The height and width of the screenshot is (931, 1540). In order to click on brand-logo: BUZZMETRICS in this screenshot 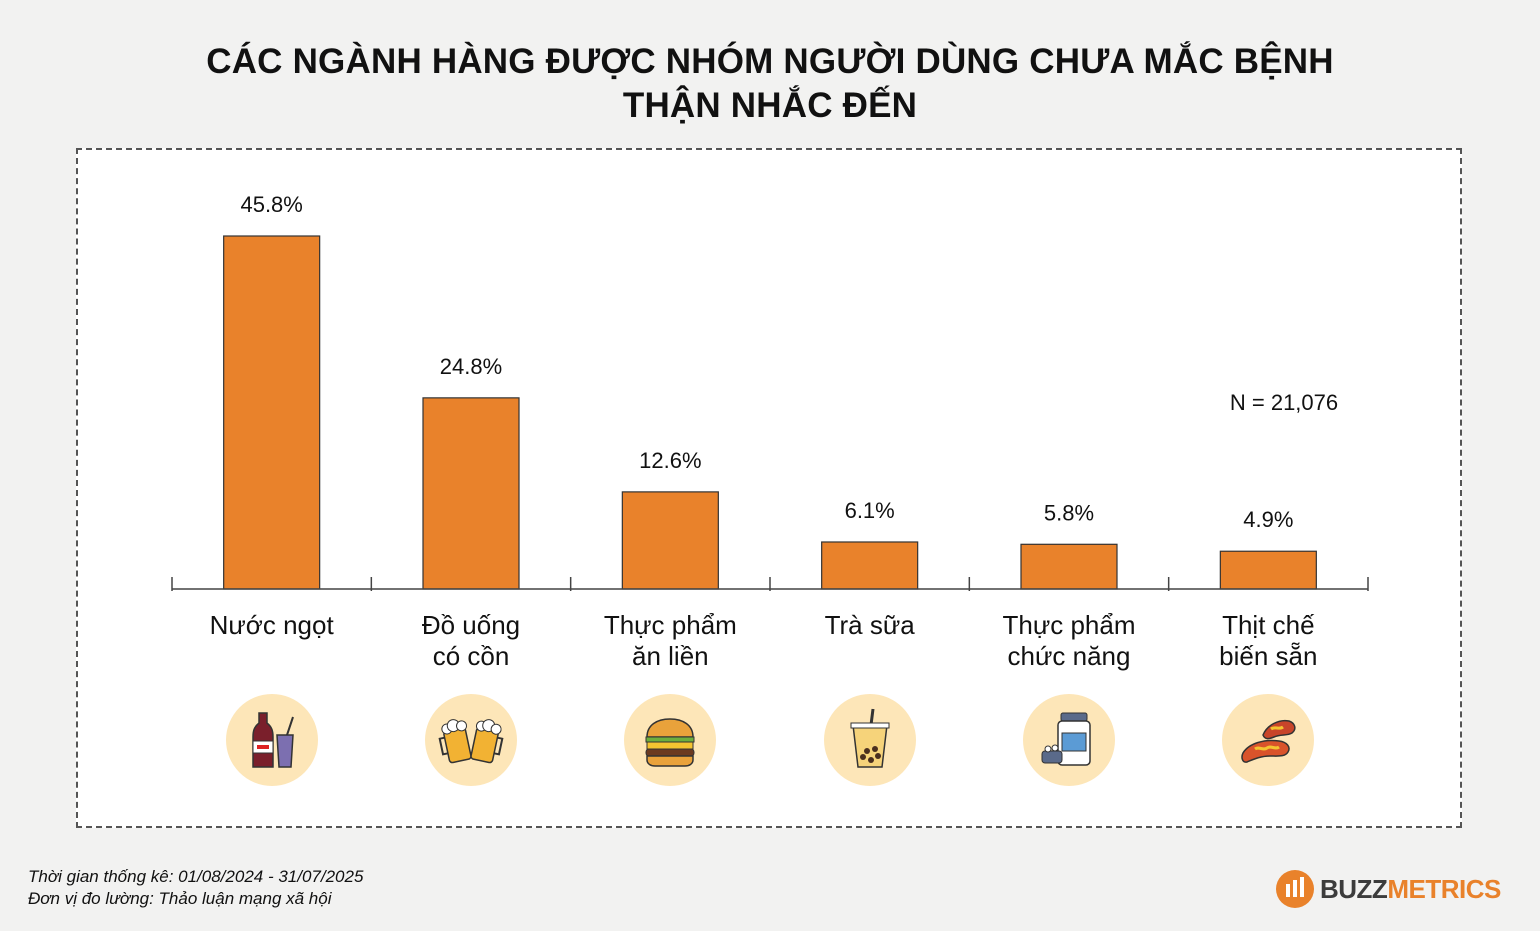, I will do `click(1388, 889)`.